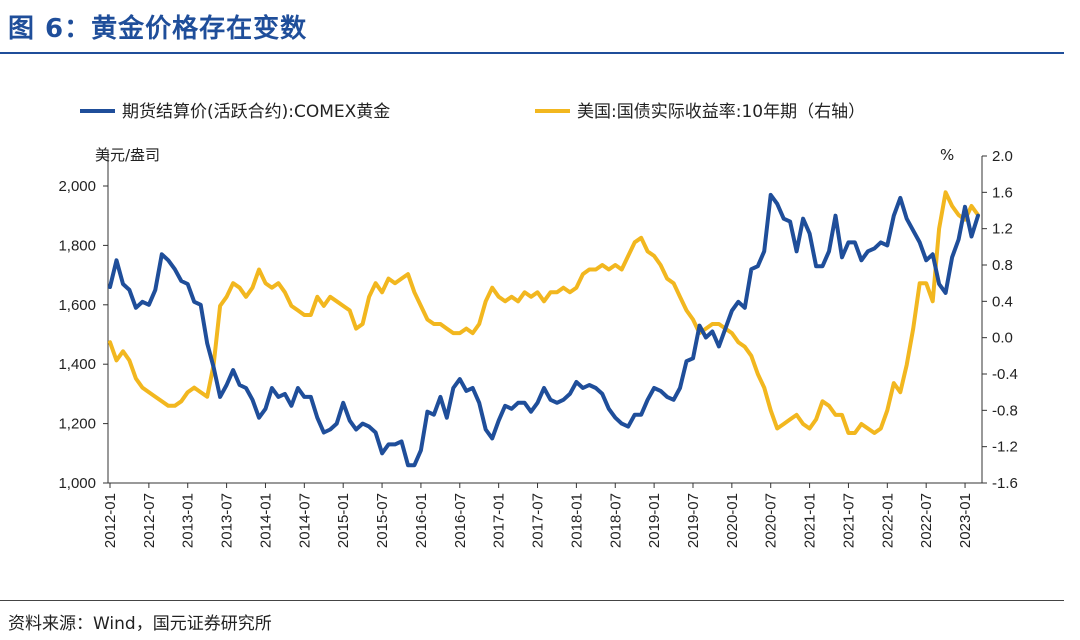 The height and width of the screenshot is (640, 1080). I want to click on x-tick-label: 2014-01, so click(265, 520).